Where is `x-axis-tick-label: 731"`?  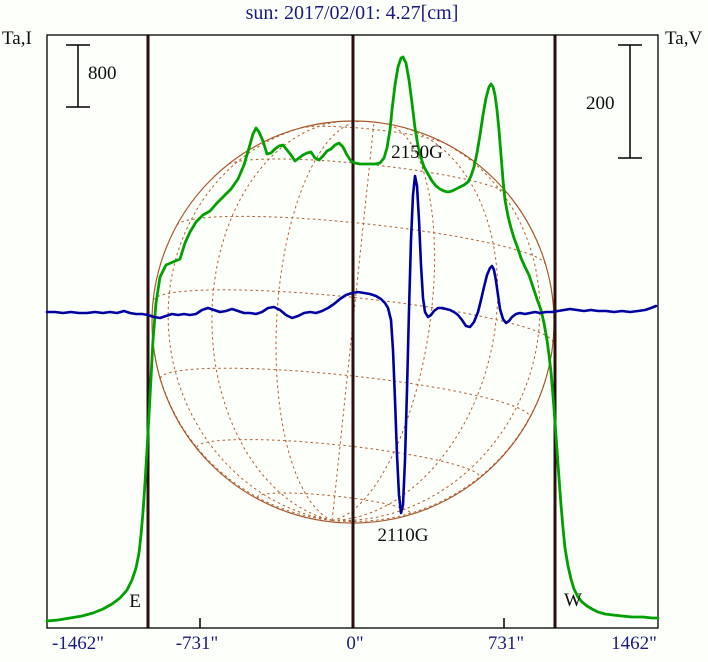
x-axis-tick-label: 731" is located at coordinates (506, 643).